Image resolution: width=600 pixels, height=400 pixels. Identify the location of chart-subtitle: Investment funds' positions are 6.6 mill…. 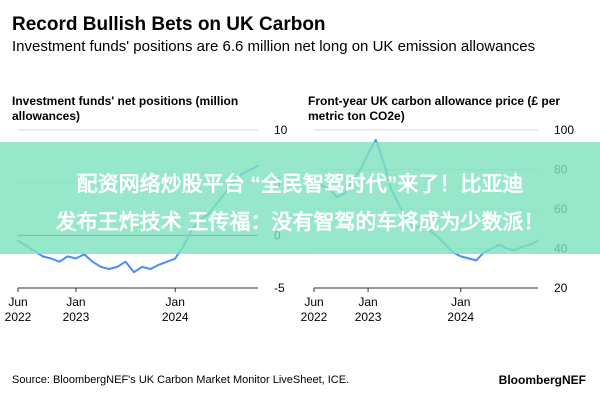
(274, 46).